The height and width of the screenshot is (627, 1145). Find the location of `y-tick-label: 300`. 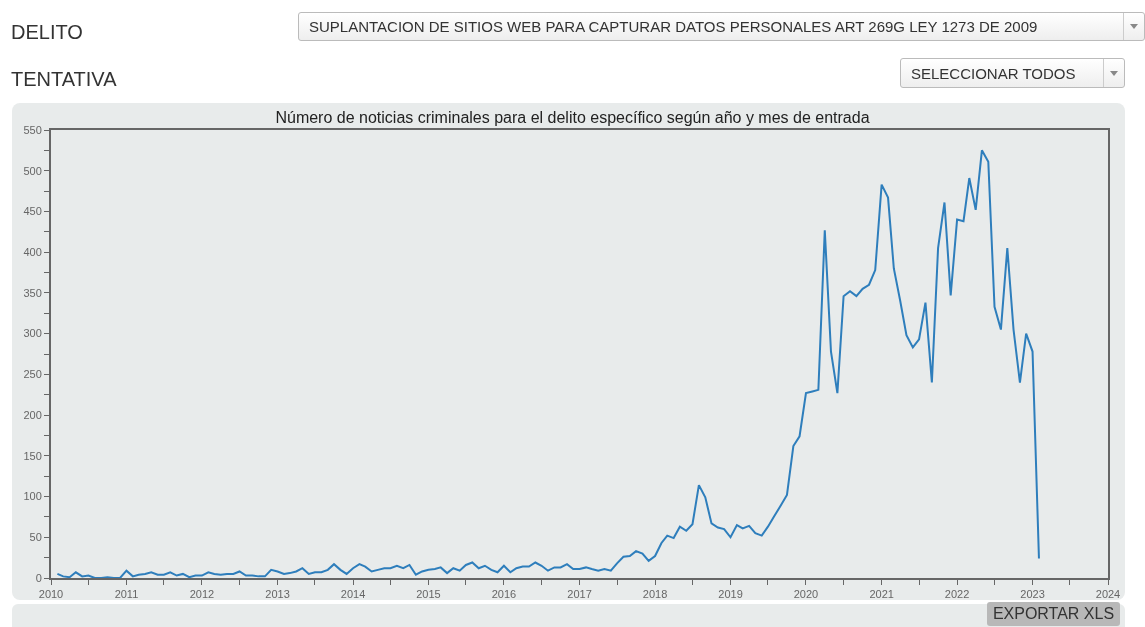

y-tick-label: 300 is located at coordinates (32, 333).